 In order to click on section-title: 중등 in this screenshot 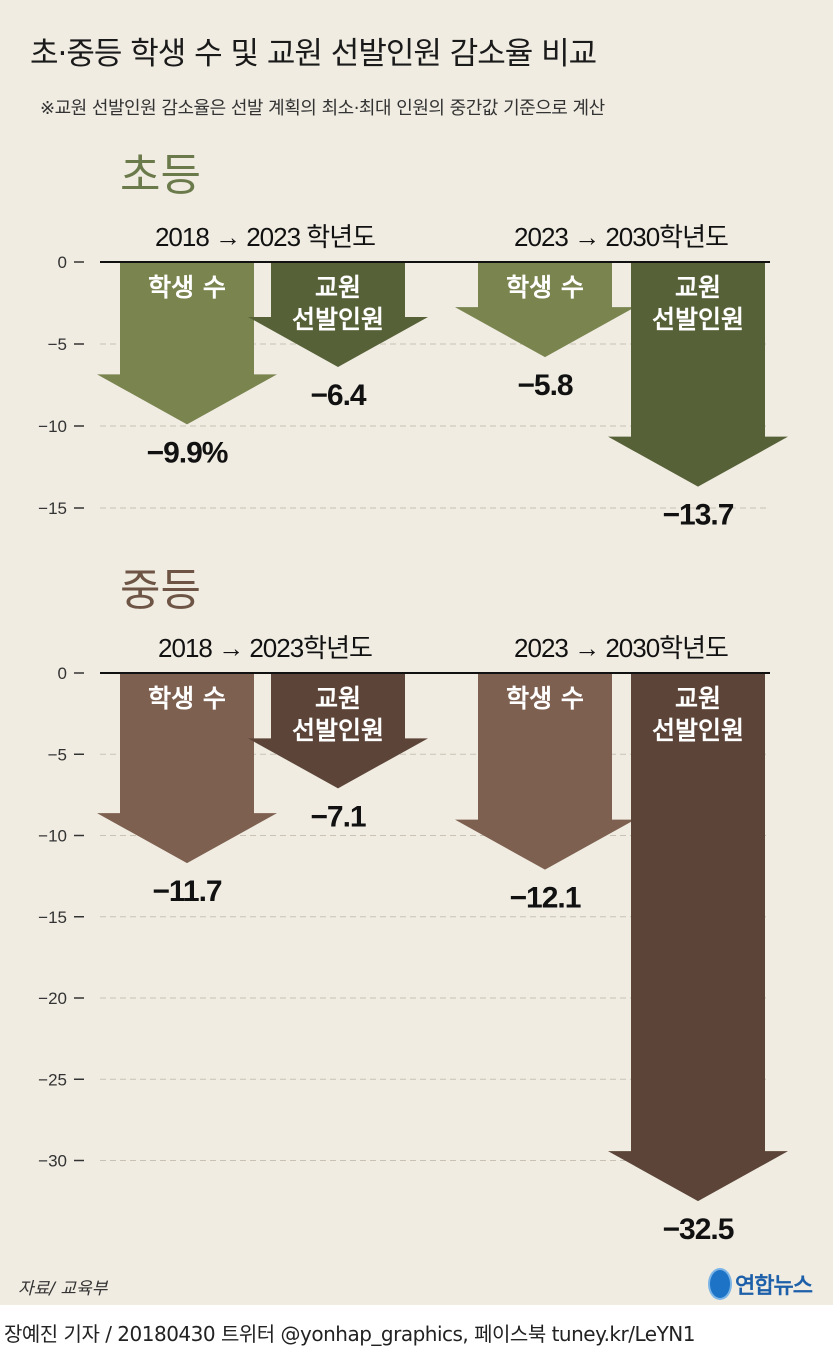, I will do `click(160, 590)`.